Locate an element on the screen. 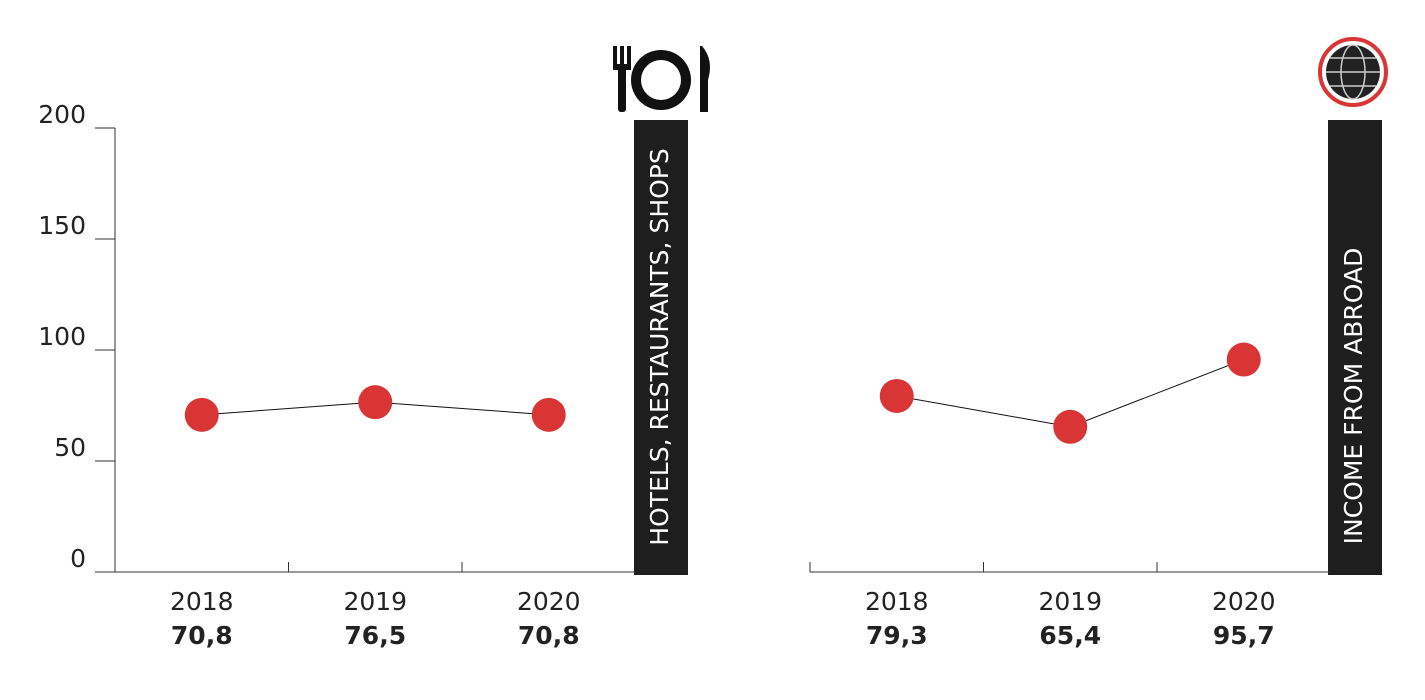 The height and width of the screenshot is (700, 1425). value-label: 65,4 is located at coordinates (1070, 635).